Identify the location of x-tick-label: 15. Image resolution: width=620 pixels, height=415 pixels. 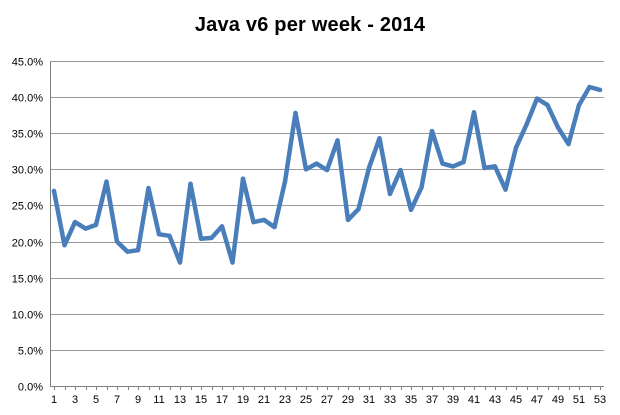
(201, 400).